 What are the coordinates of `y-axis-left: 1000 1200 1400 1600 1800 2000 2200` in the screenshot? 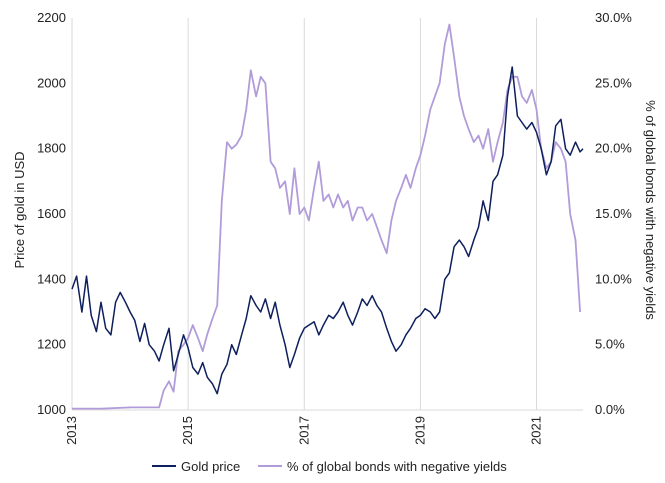 It's located at (51, 213).